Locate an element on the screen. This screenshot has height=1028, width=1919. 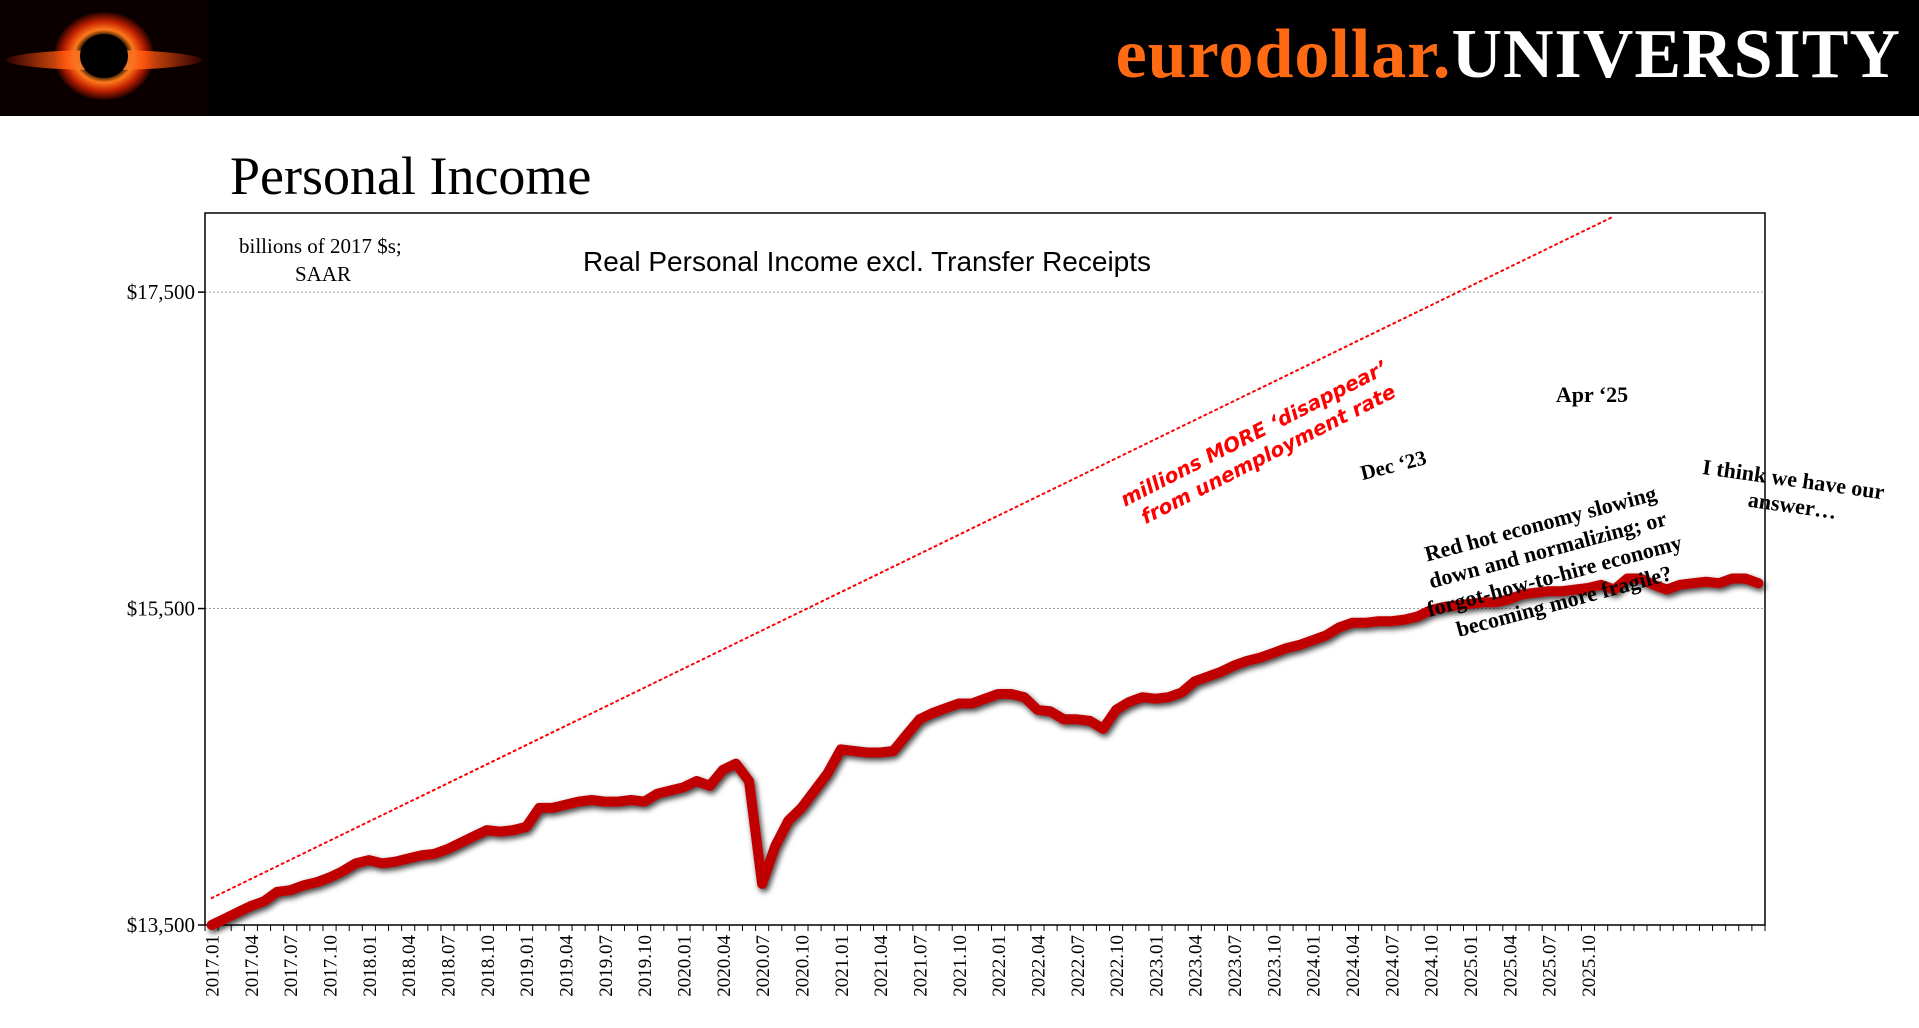
x-tick-label: 2018.10 is located at coordinates (488, 966).